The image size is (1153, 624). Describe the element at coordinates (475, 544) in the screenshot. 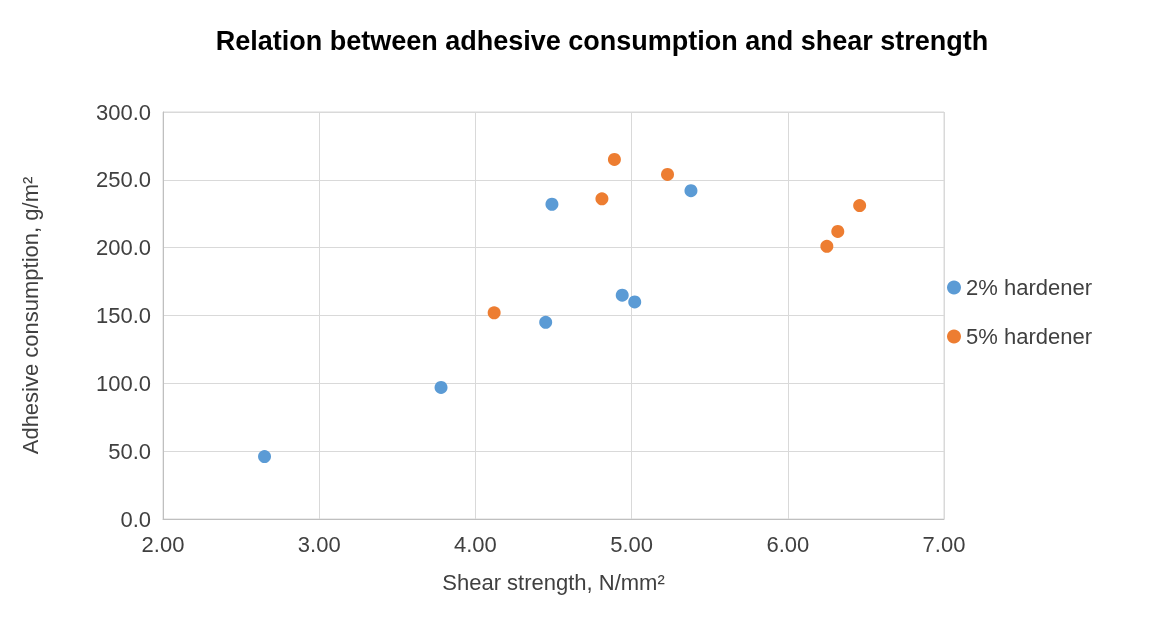

I see `x-tick-label: 4.00` at that location.